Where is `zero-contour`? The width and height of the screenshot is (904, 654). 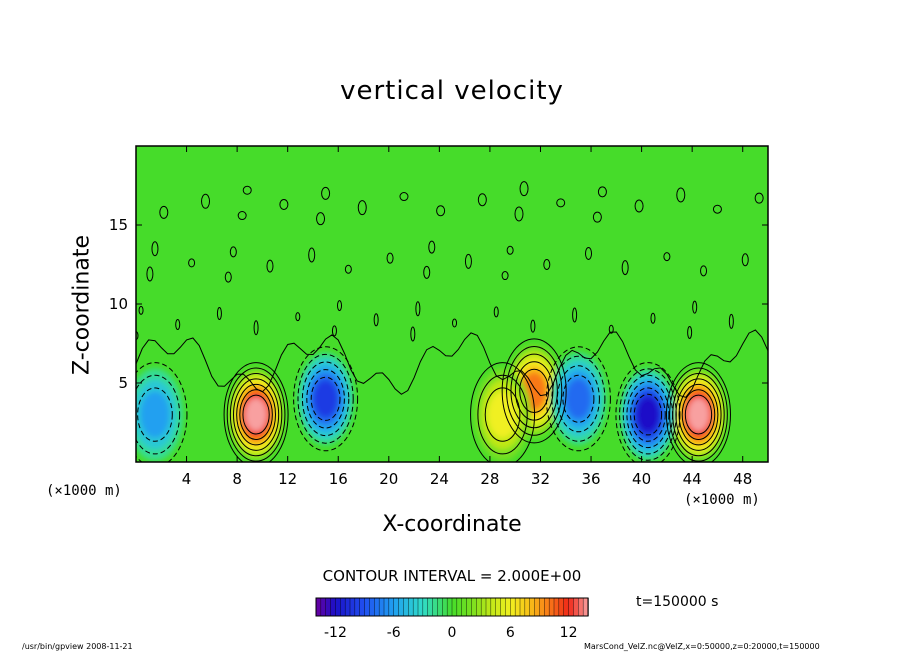 zero-contour is located at coordinates (452, 363).